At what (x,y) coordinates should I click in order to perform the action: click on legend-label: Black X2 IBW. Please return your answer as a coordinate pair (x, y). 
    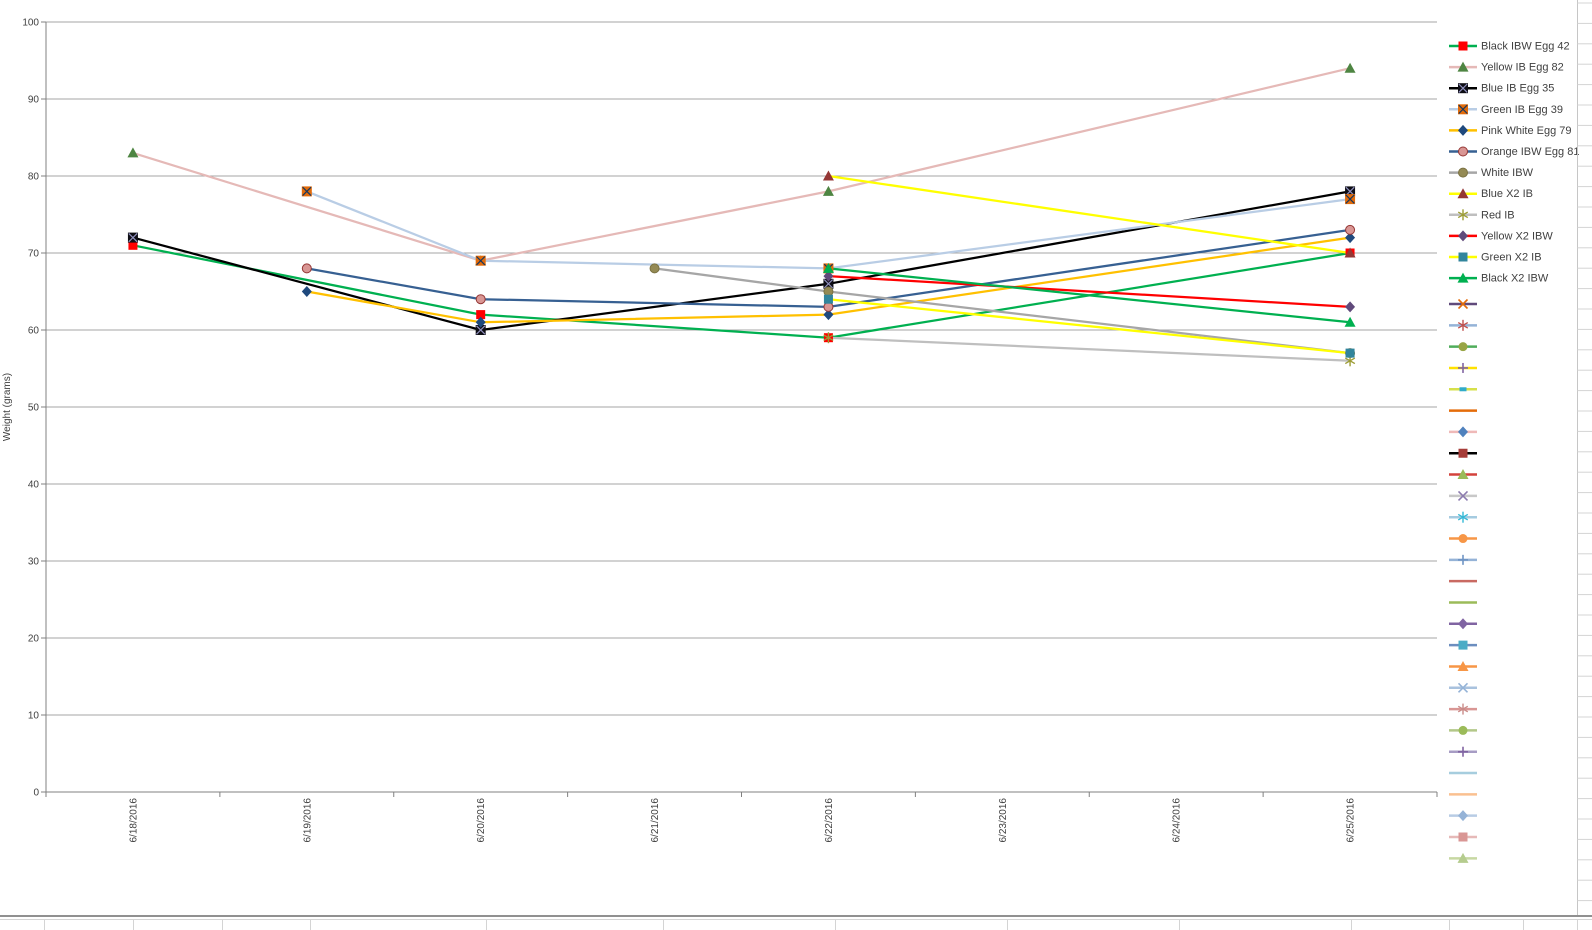
    Looking at the image, I should click on (1515, 279).